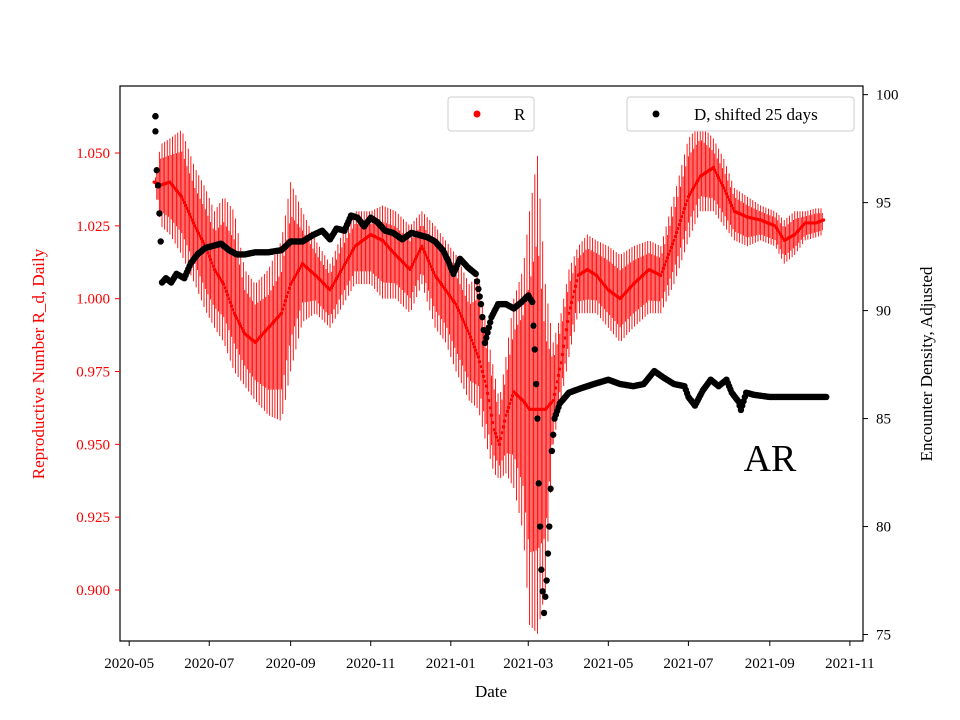 Image resolution: width=960 pixels, height=720 pixels. I want to click on annotation-label: AR, so click(770, 459).